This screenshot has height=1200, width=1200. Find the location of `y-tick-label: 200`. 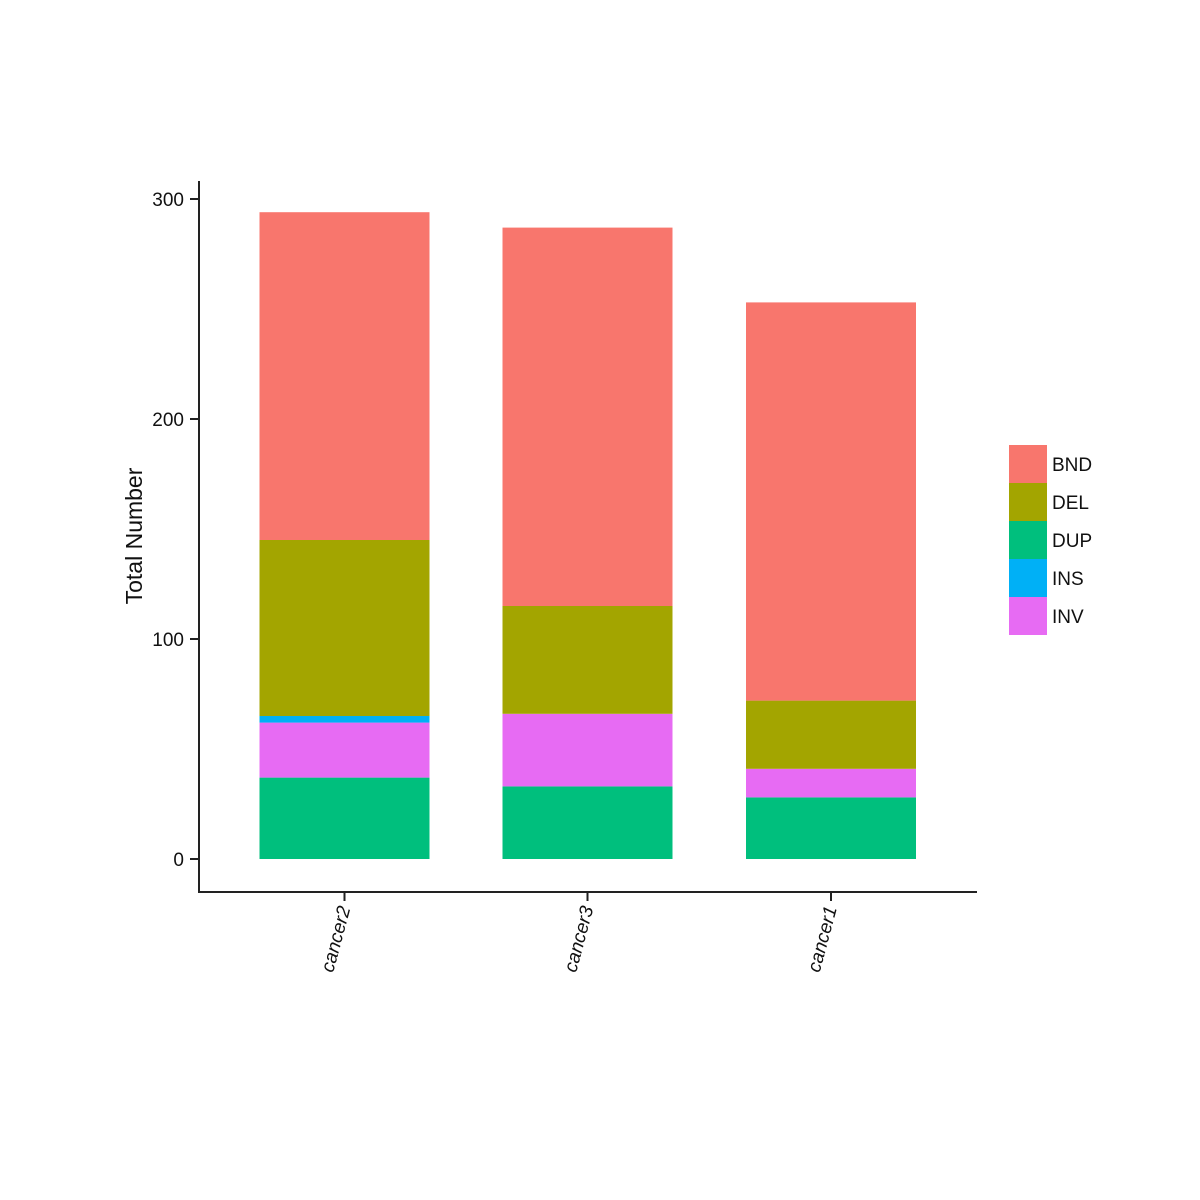

y-tick-label: 200 is located at coordinates (168, 420).